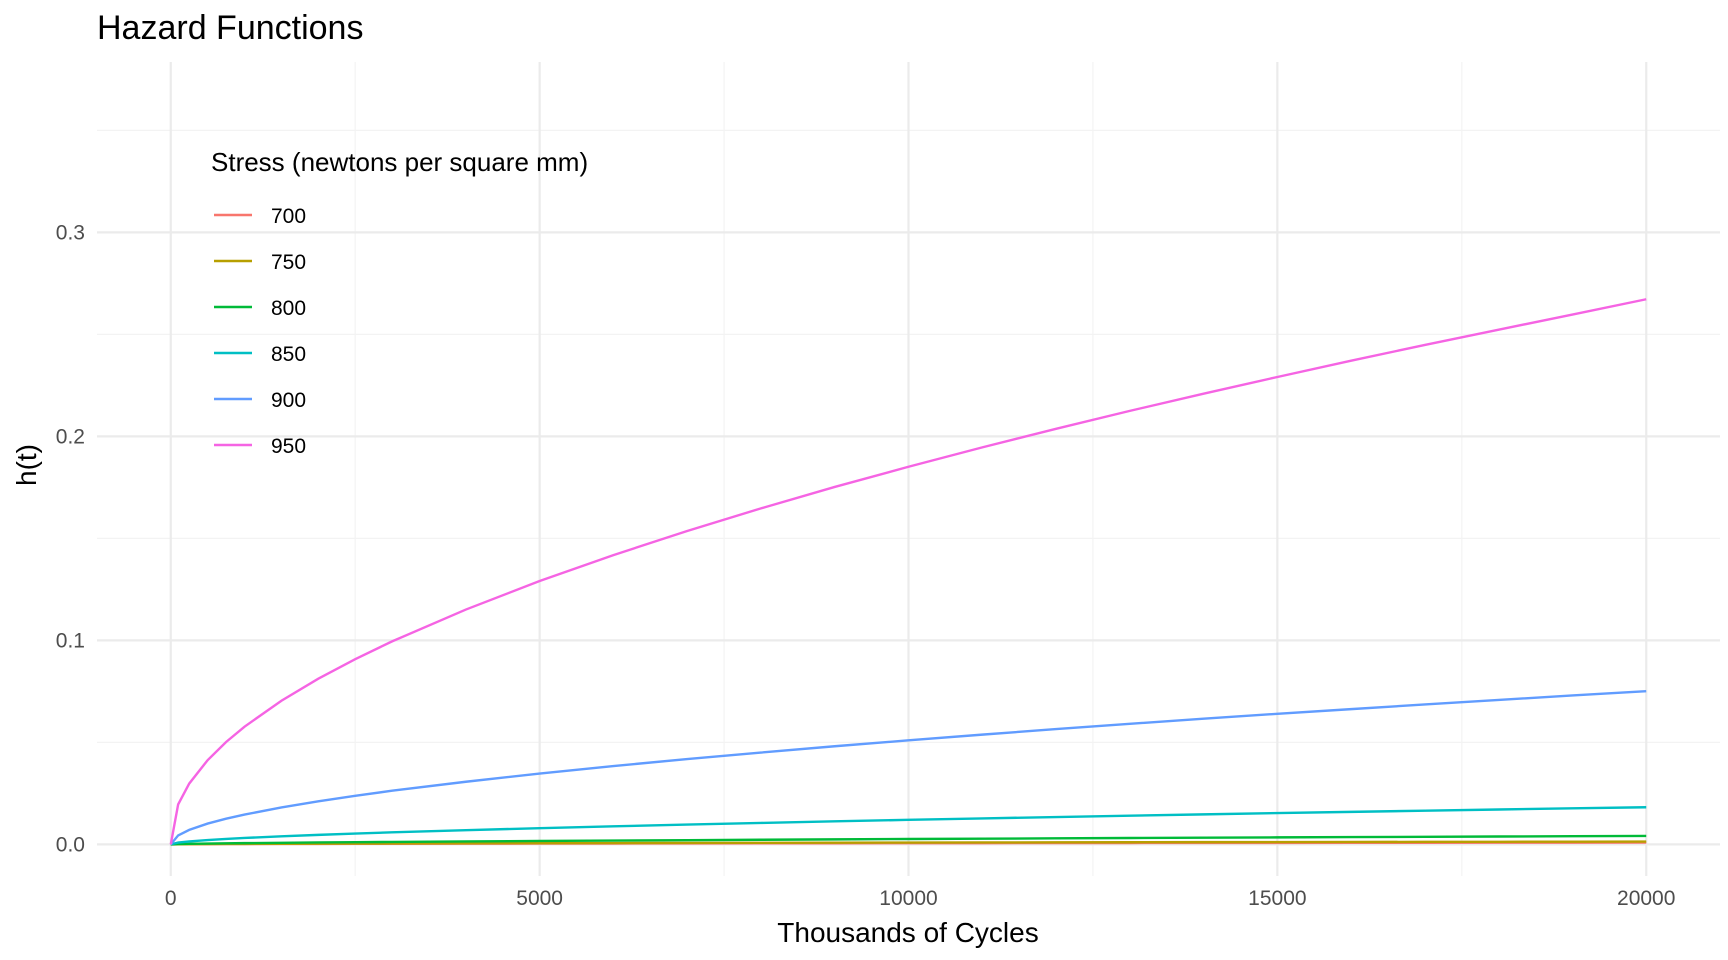 Image resolution: width=1728 pixels, height=960 pixels. Describe the element at coordinates (288, 262) in the screenshot. I see `legend-label-750: 750` at that location.